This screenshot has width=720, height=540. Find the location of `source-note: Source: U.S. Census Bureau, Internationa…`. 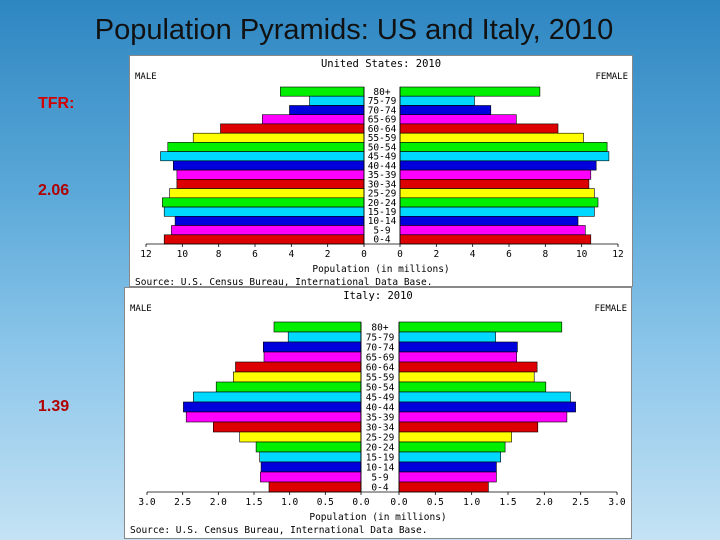

source-note: Source: U.S. Census Bureau, Internationa… is located at coordinates (283, 281).